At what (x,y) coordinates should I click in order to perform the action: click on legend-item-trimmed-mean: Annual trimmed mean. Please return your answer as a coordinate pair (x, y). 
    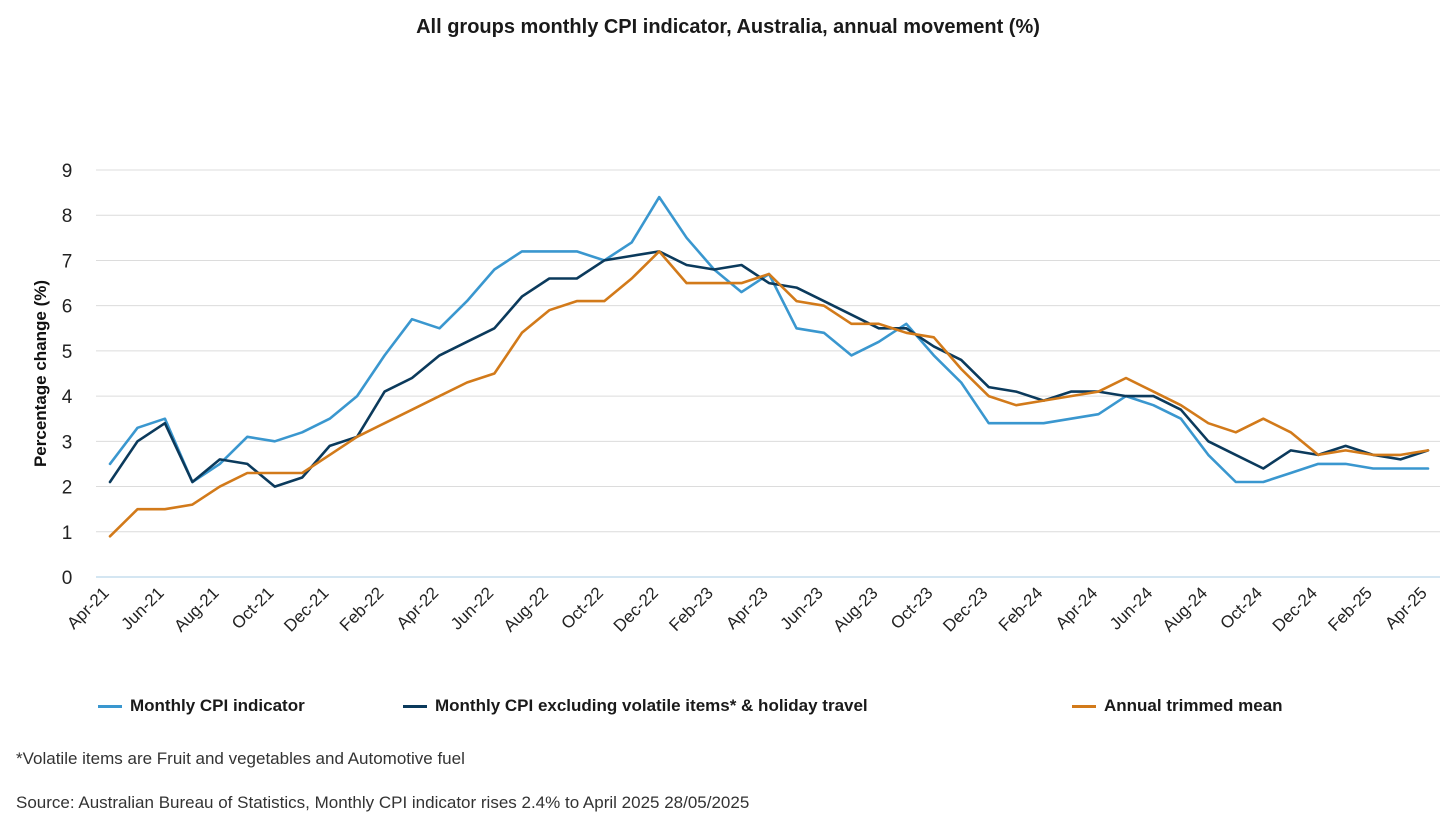
    Looking at the image, I should click on (1177, 706).